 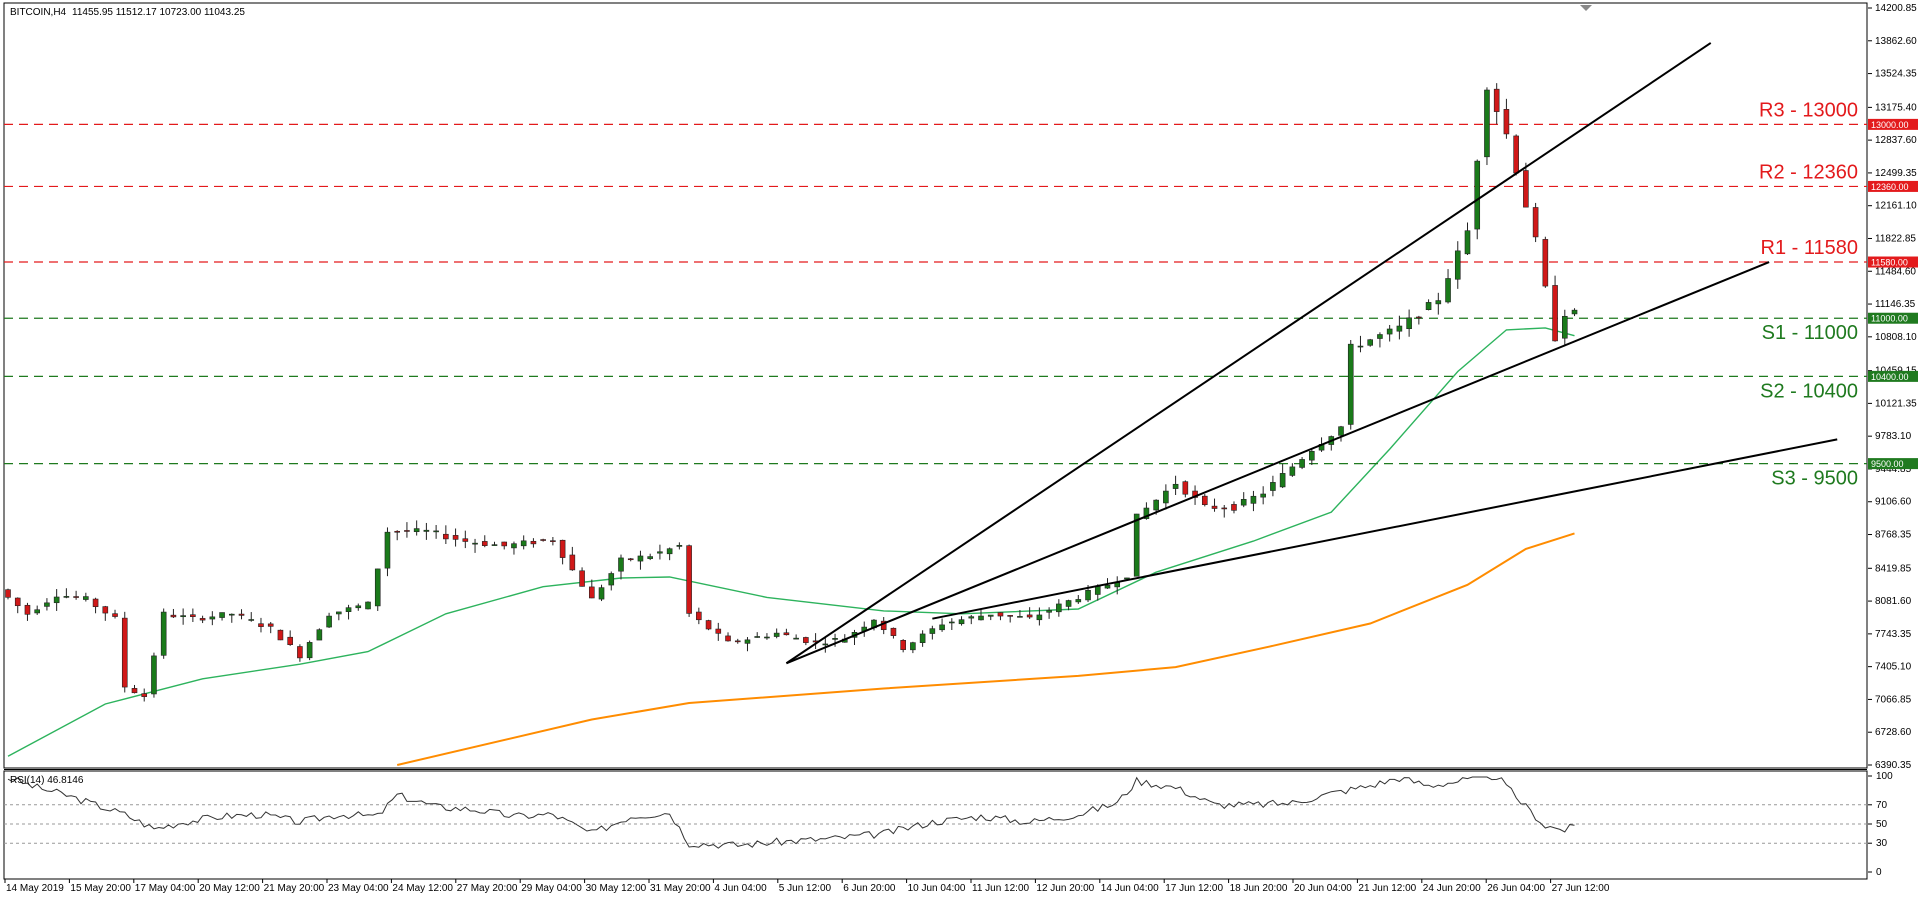 I want to click on time-tick-label: 4 Jun 04:00, so click(x=740, y=888).